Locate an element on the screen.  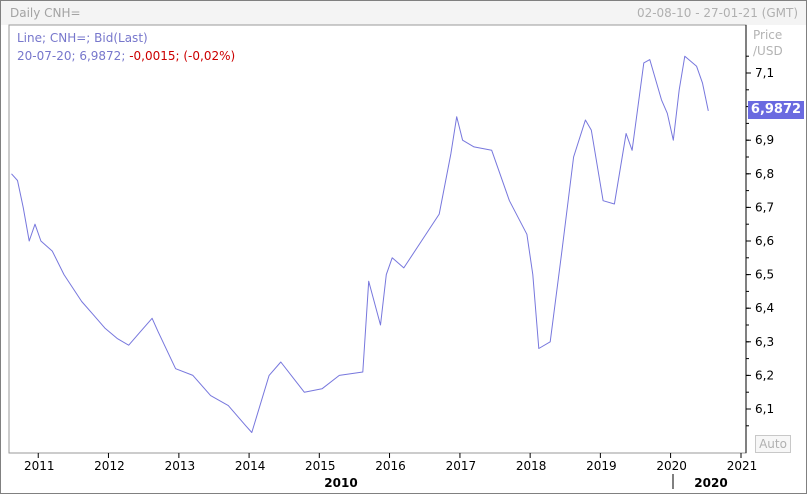
legend-series: Line; CNH=; Bid(Last) is located at coordinates (82, 38).